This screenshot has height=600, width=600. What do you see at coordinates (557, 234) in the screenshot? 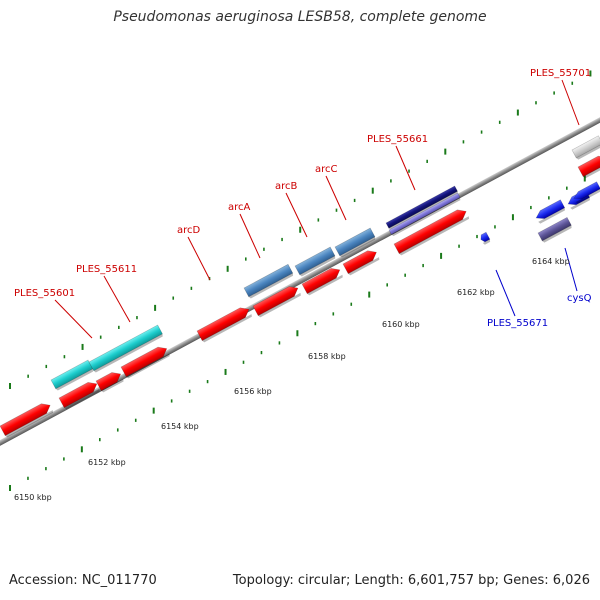
I see `cog-cysQ-bevel` at bounding box center [557, 234].